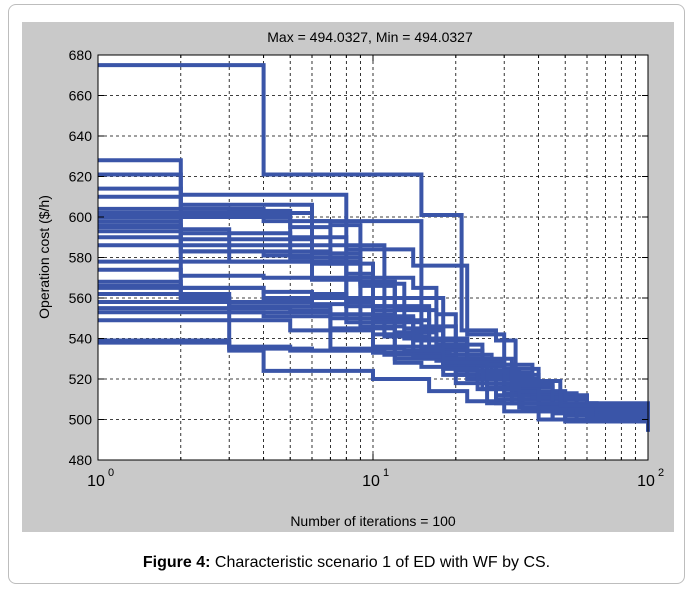 This screenshot has width=693, height=590. What do you see at coordinates (81, 339) in the screenshot?
I see `y-tick-label: 540` at bounding box center [81, 339].